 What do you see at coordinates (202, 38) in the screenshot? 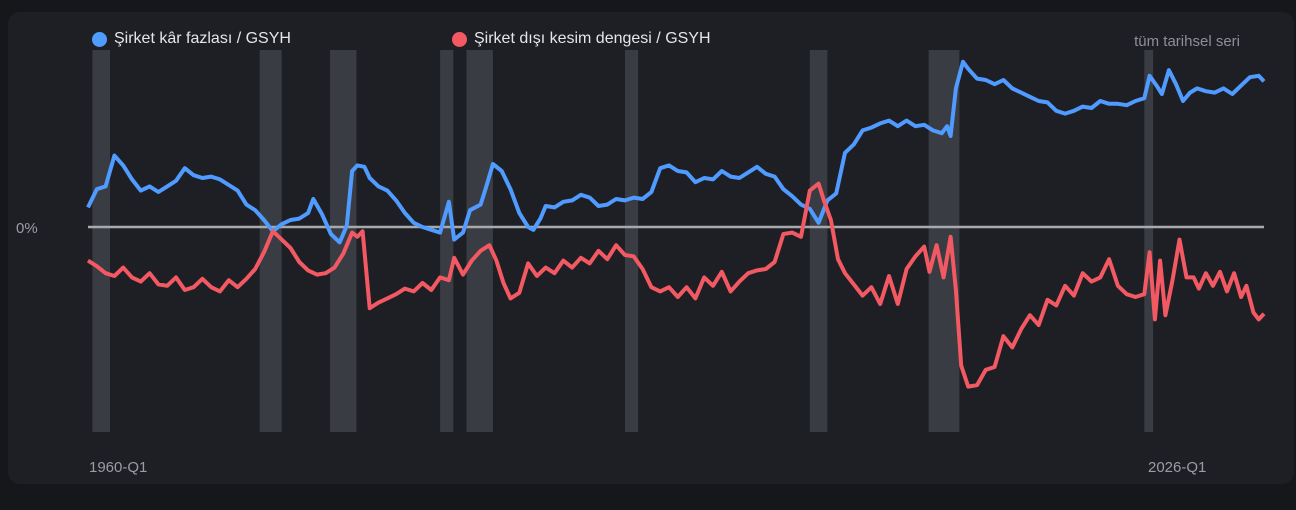
I see `legend-label-profit-surplus: Şirket kâr fazlası / GSYH` at bounding box center [202, 38].